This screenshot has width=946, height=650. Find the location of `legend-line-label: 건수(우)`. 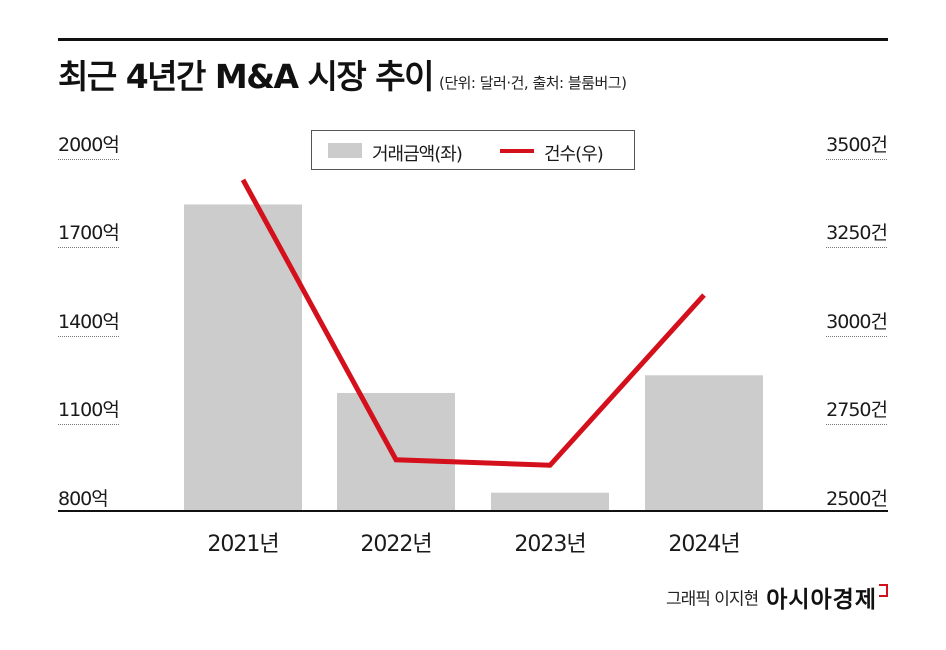

legend-line-label: 건수(우) is located at coordinates (574, 154).